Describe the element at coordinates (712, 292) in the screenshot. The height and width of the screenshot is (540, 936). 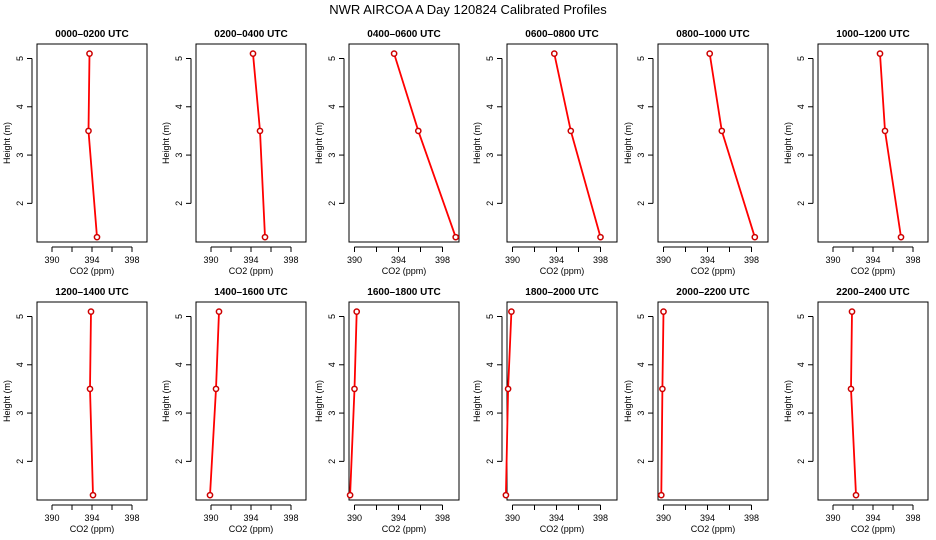
I see `panel-title: 2000–2200 UTC` at that location.